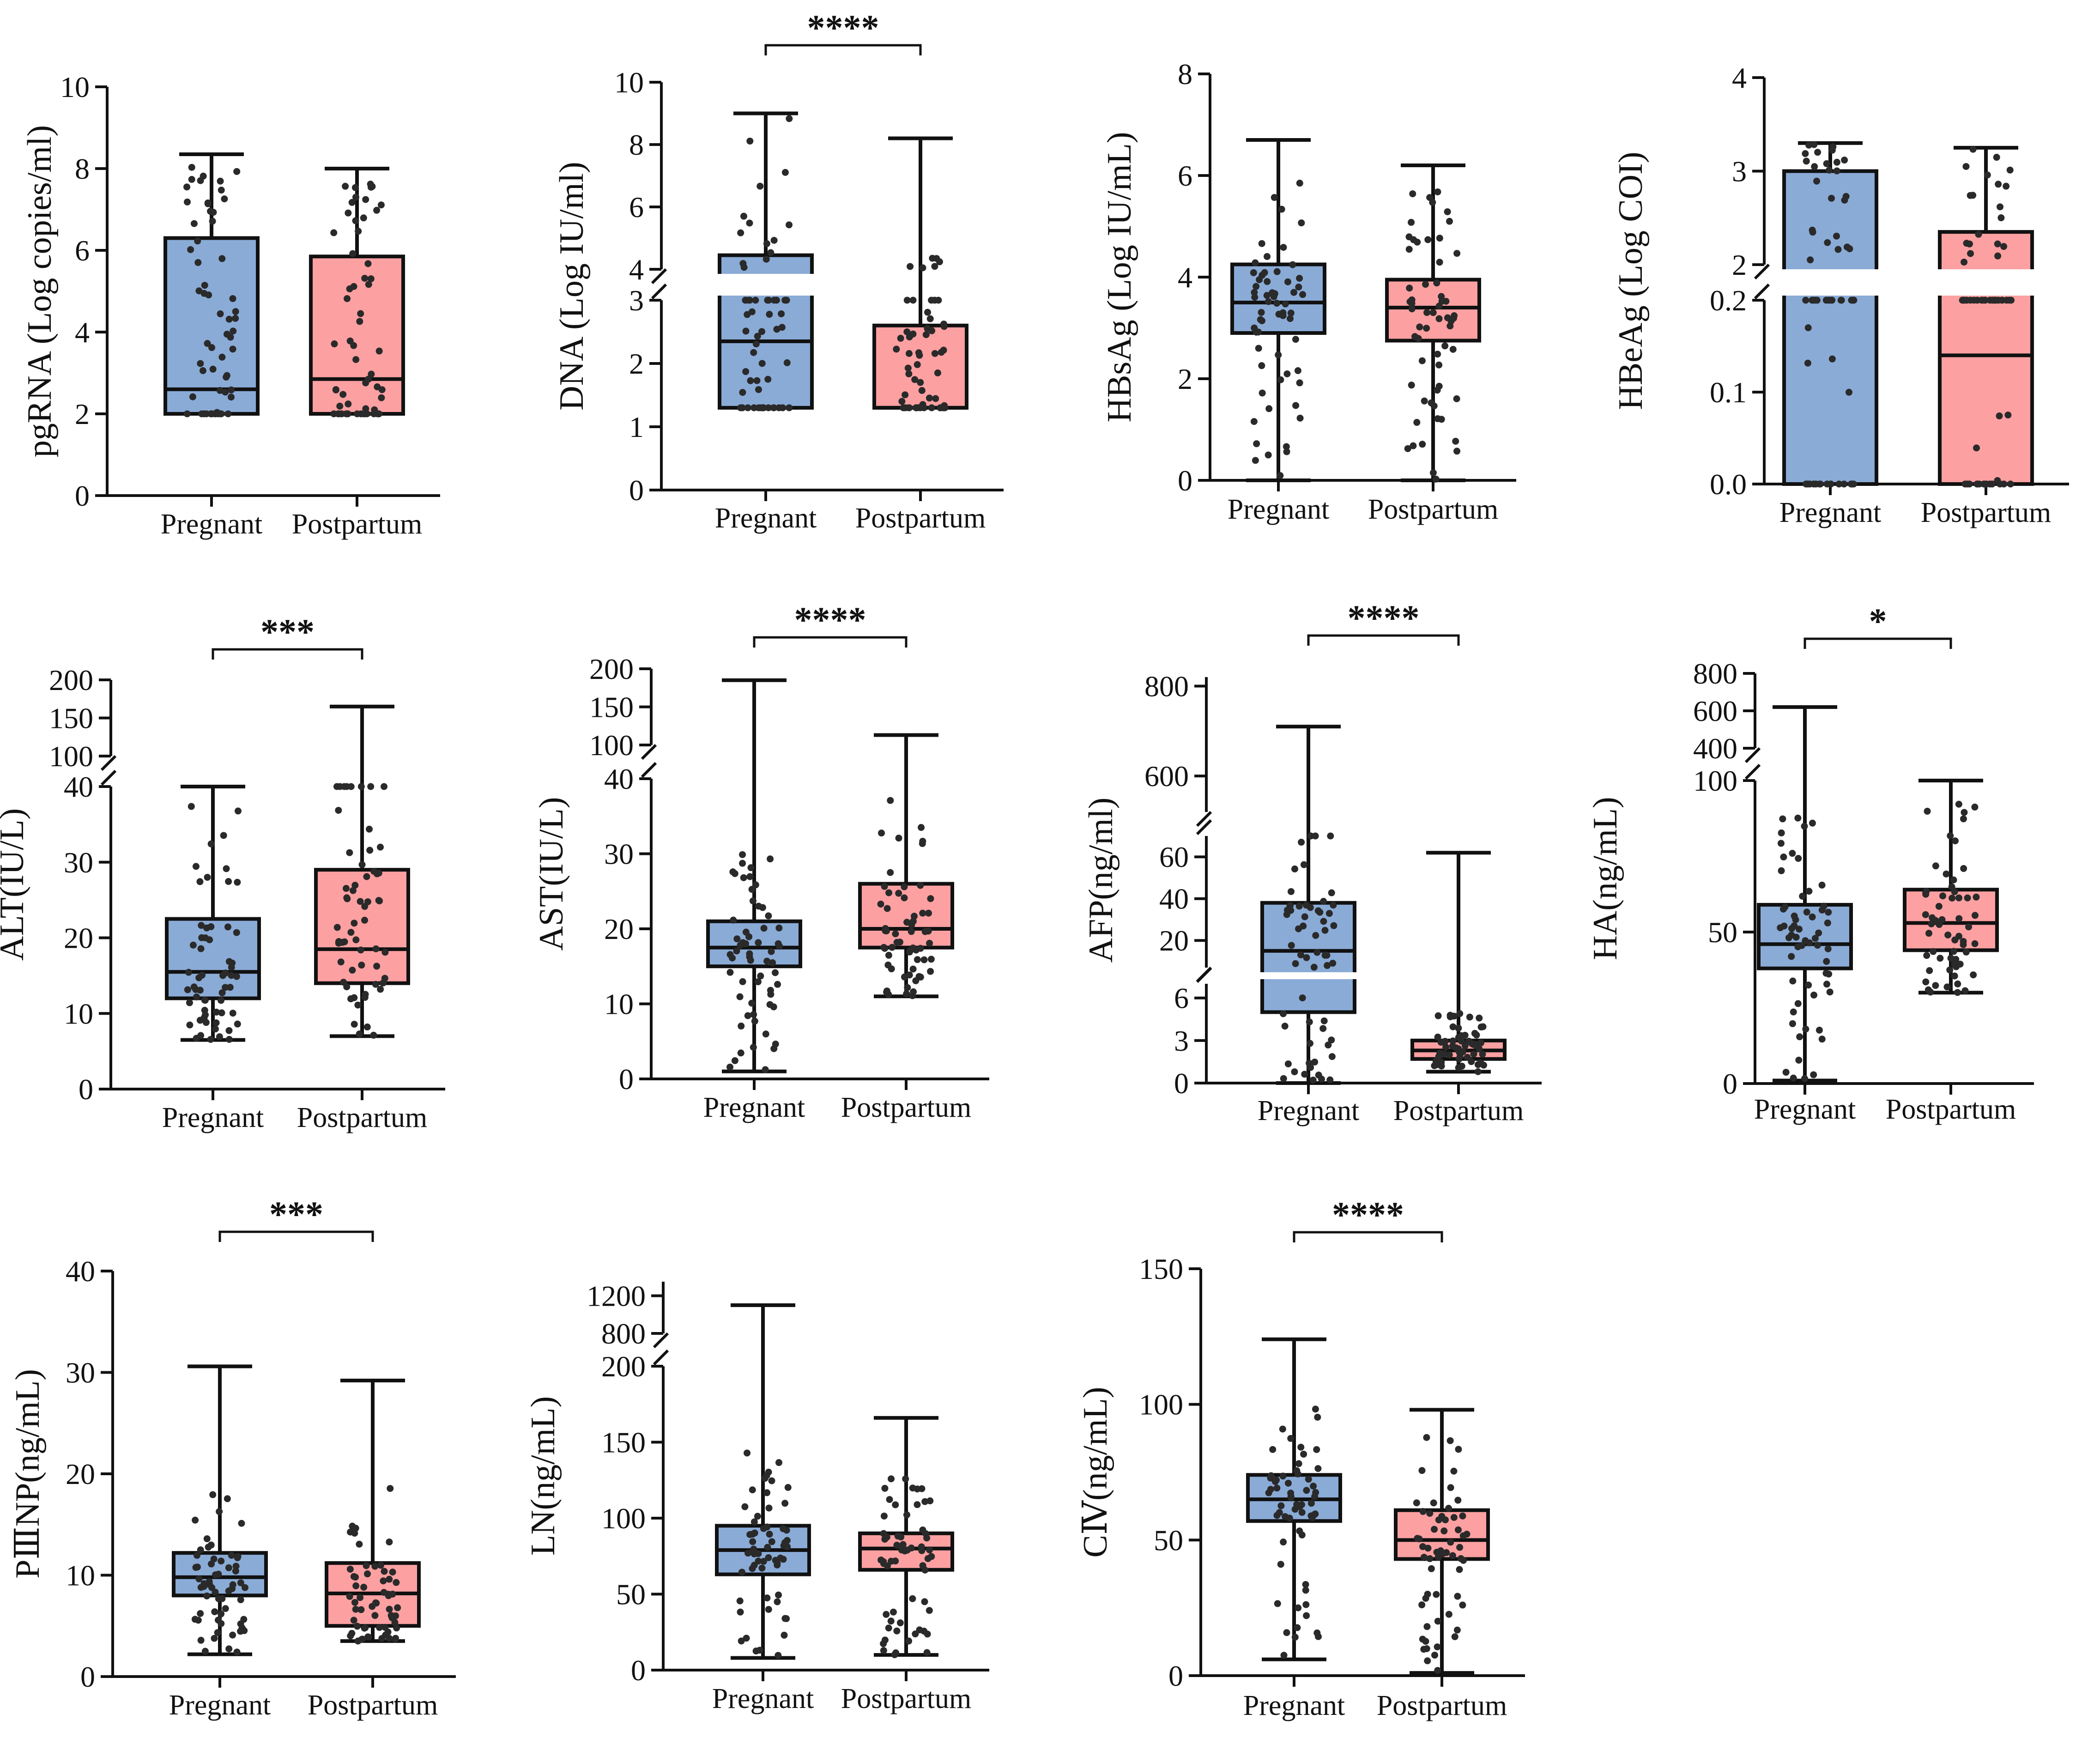 The width and height of the screenshot is (2100, 1738). What do you see at coordinates (920, 518) in the screenshot?
I see `x-category-label: Postpartum` at bounding box center [920, 518].